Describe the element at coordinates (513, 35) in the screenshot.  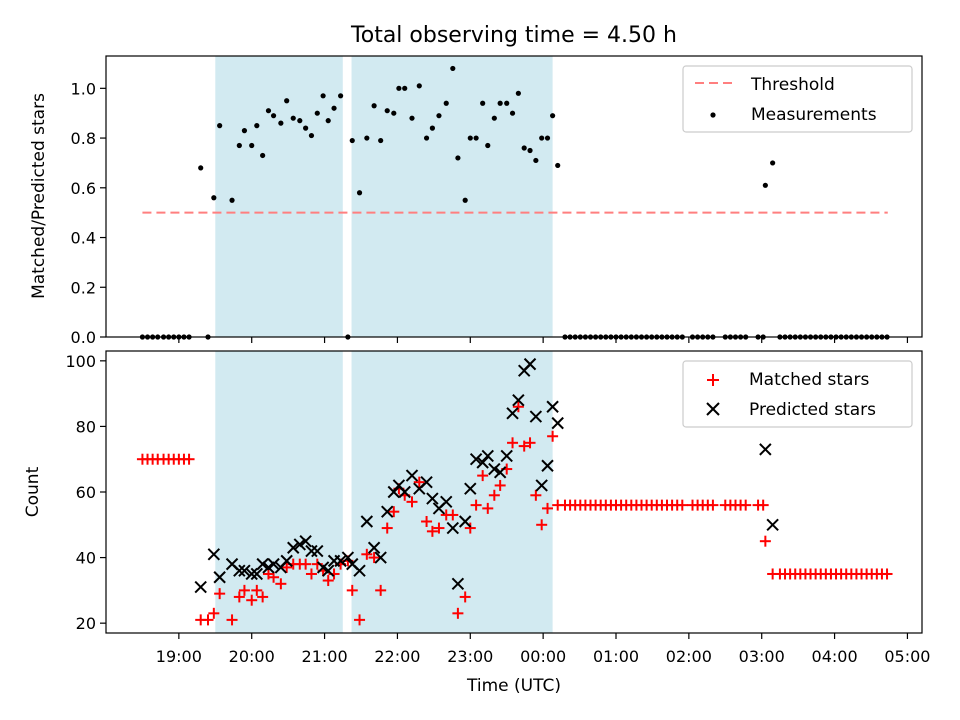
I see `figure-title: Total observing time = 4.50 h` at that location.